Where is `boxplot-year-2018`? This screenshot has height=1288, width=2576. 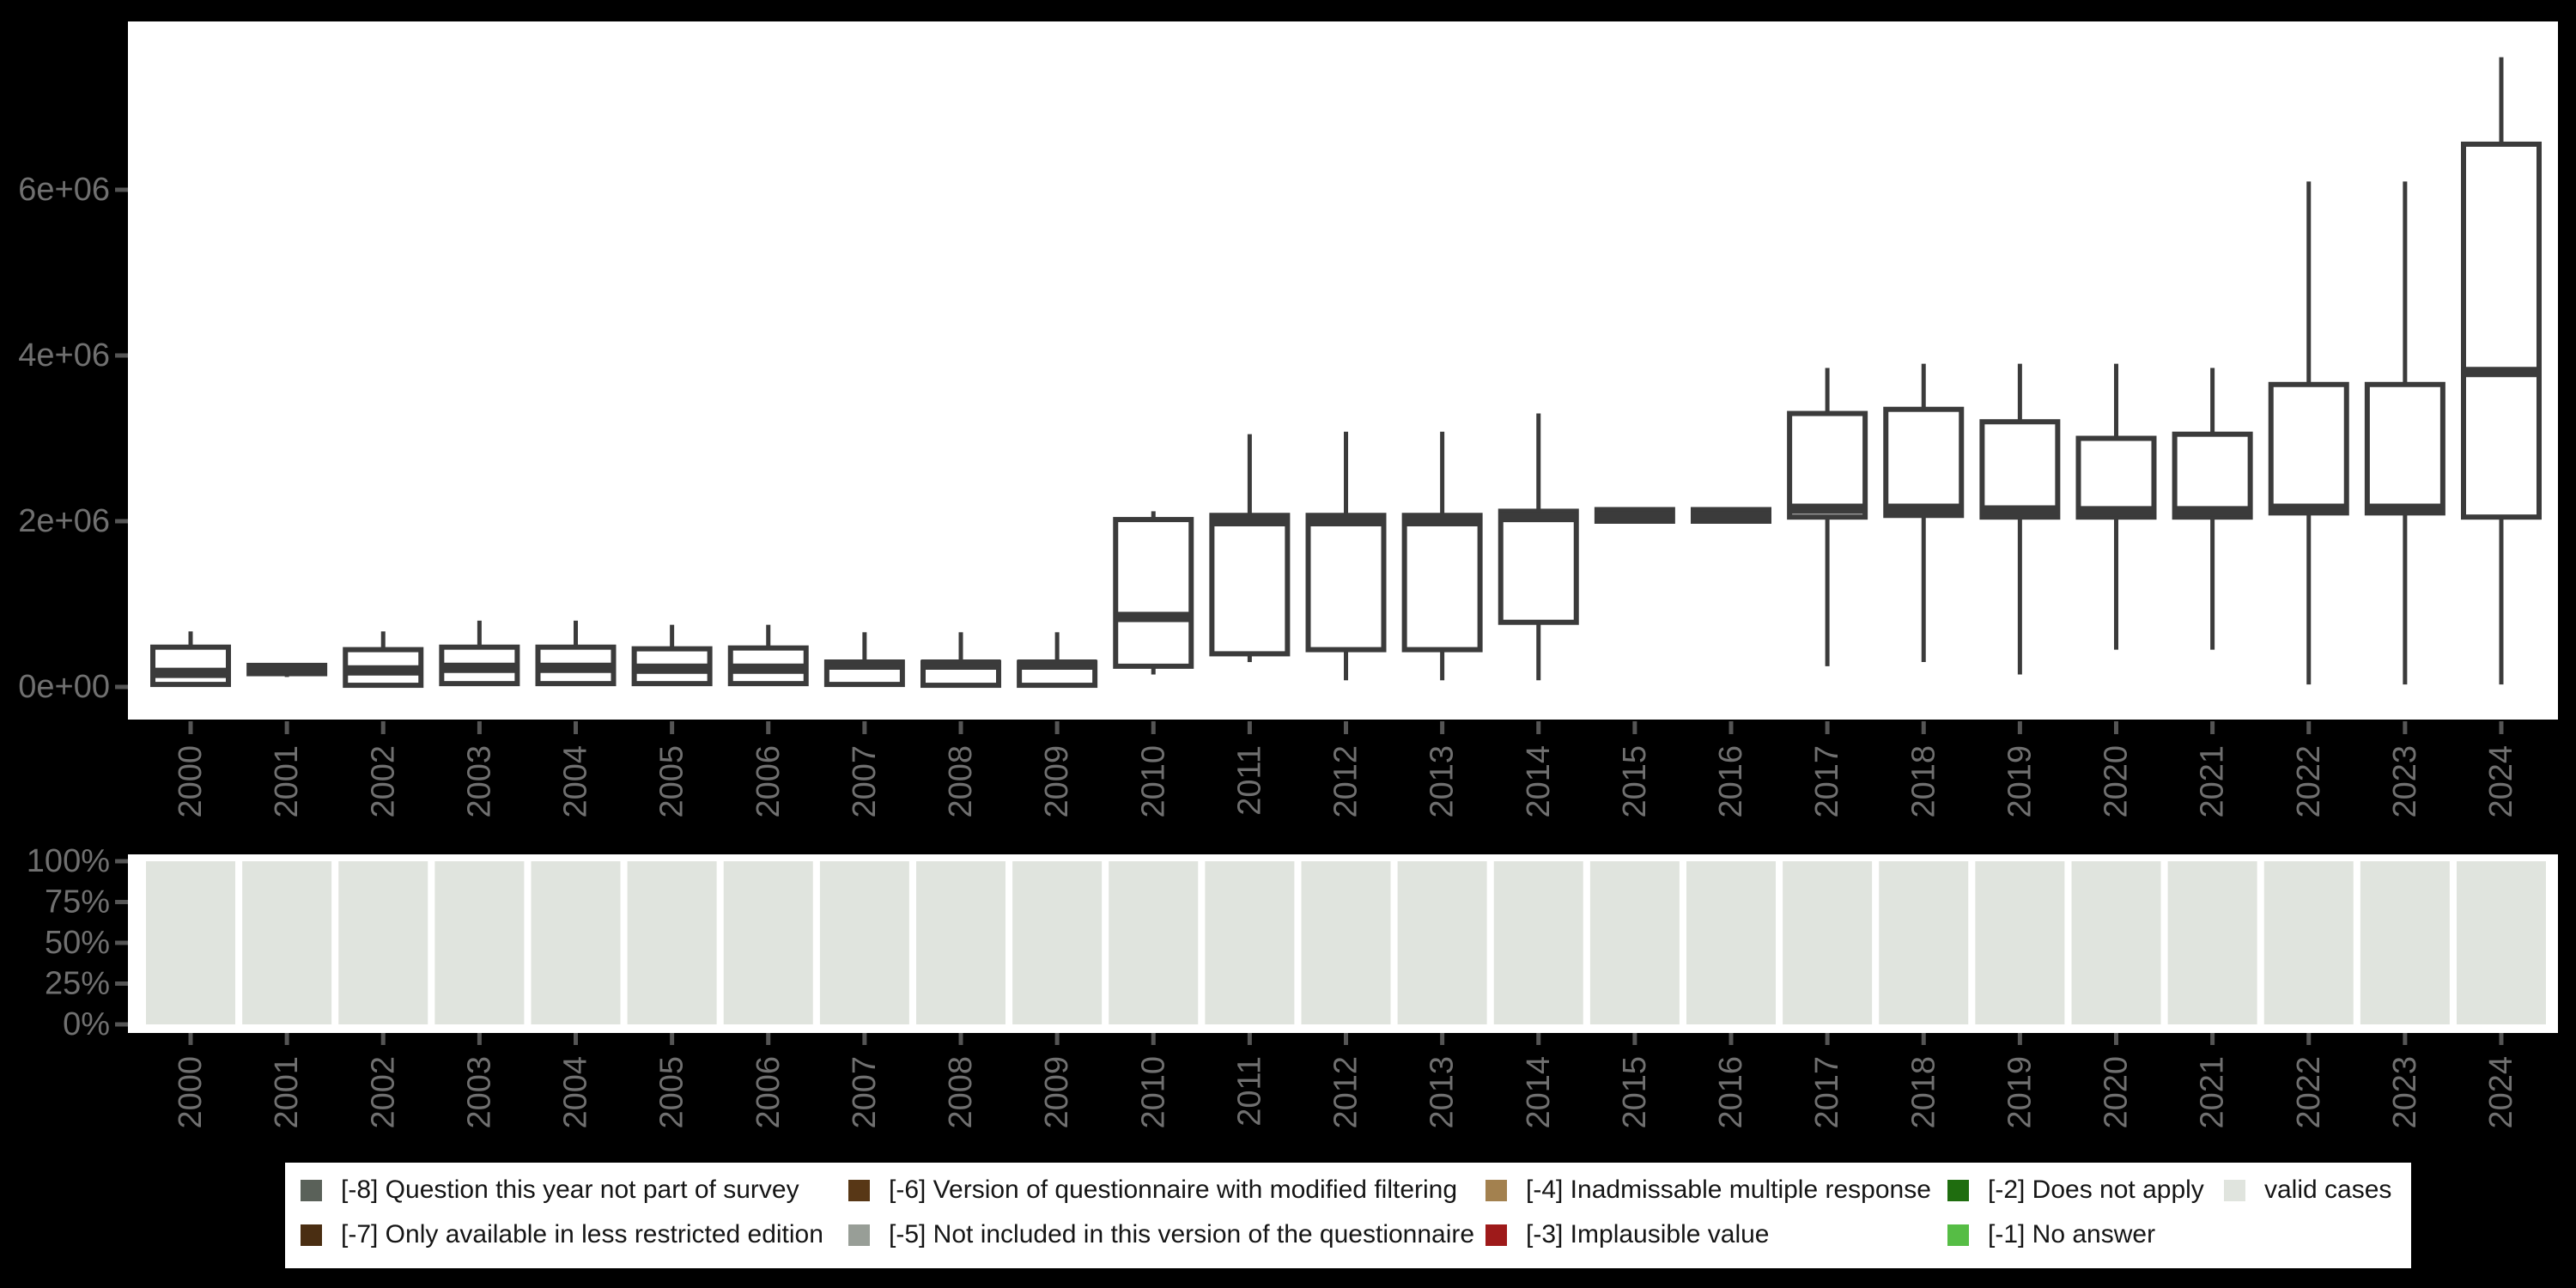 boxplot-year-2018 is located at coordinates (1924, 513).